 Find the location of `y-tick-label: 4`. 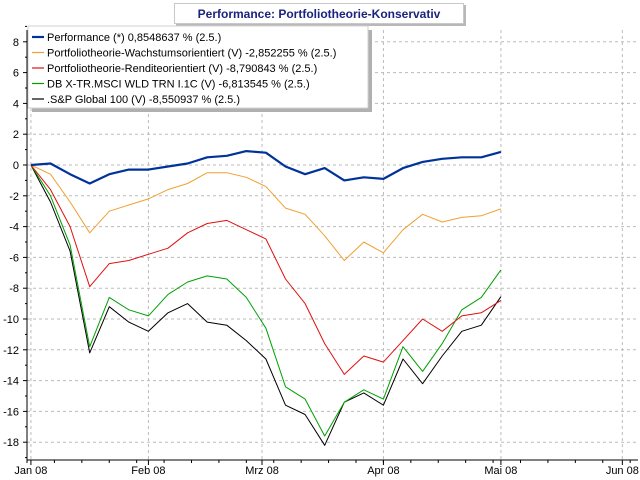

y-tick-label: 4 is located at coordinates (16, 104).